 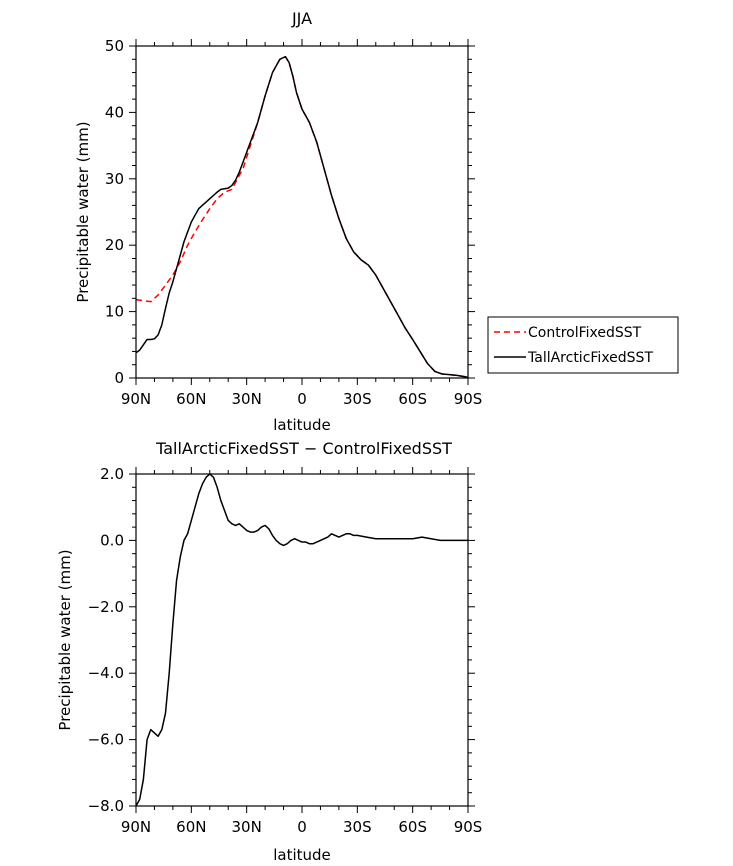 I want to click on bottom-x-tick-label: 30N, so click(x=247, y=827).